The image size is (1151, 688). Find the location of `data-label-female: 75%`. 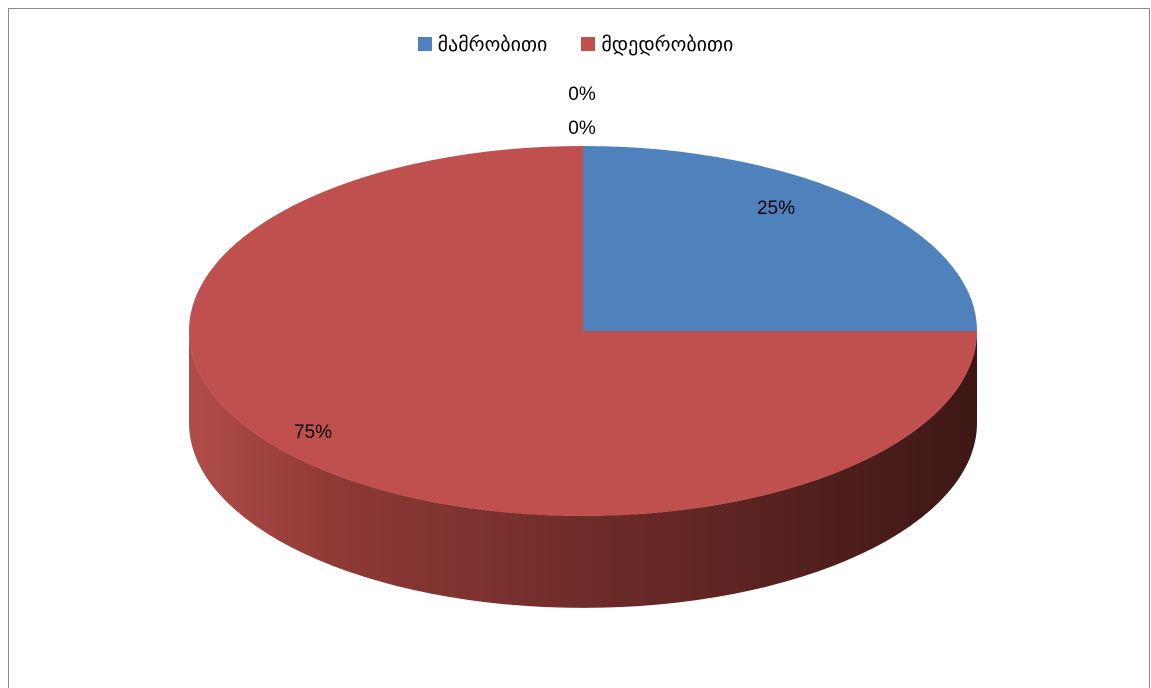

data-label-female: 75% is located at coordinates (313, 432).